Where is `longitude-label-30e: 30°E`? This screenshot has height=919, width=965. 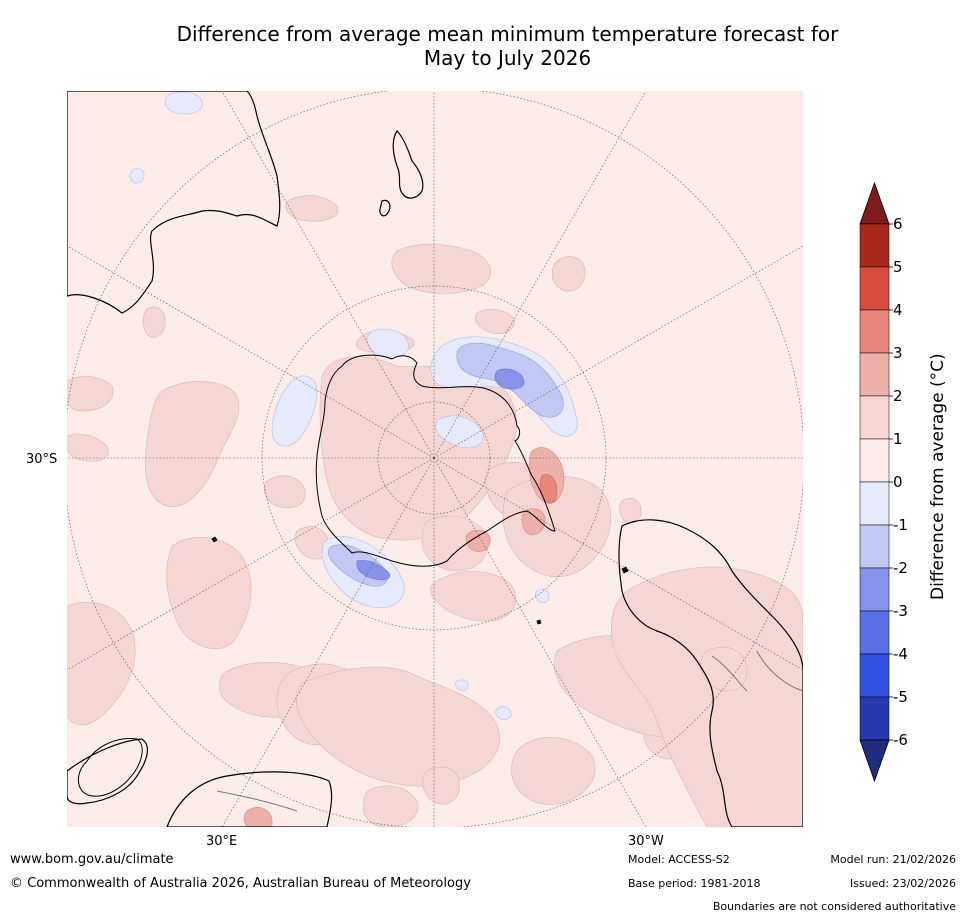
longitude-label-30e: 30°E is located at coordinates (222, 841).